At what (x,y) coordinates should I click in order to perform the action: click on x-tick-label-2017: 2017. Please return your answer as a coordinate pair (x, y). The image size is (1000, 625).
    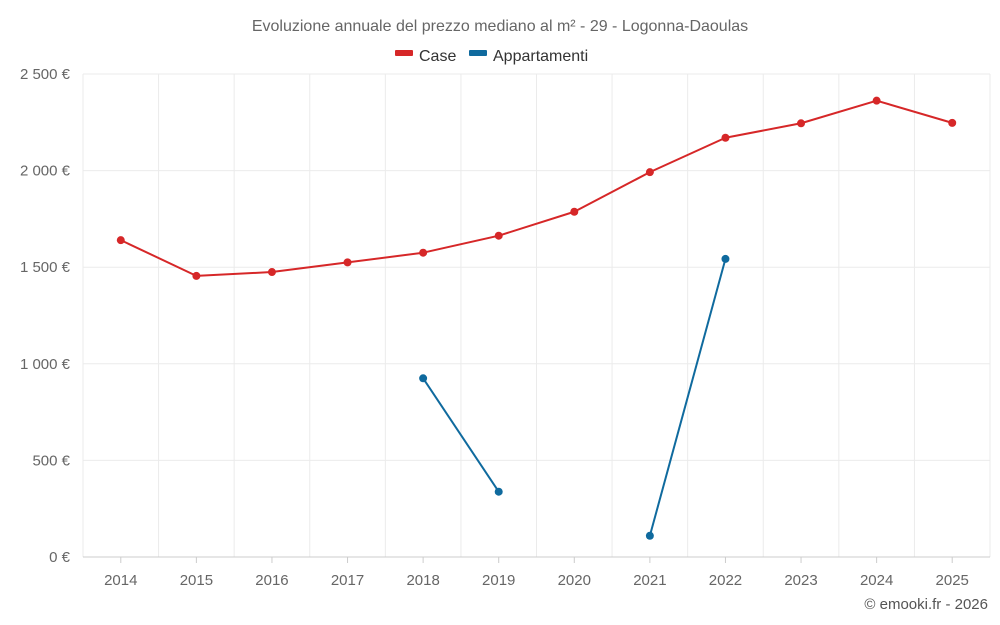
    Looking at the image, I should click on (347, 580).